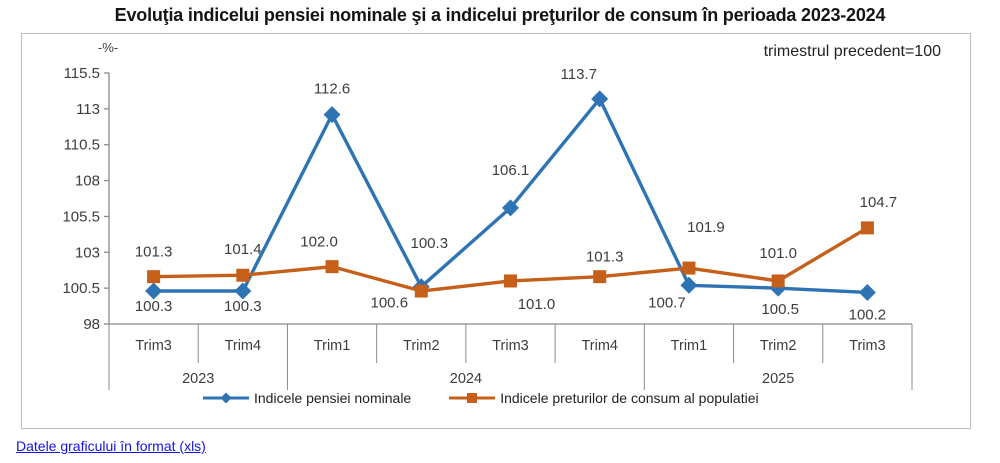 Image resolution: width=1000 pixels, height=463 pixels. What do you see at coordinates (88, 109) in the screenshot?
I see `y-tick-label: 113` at bounding box center [88, 109].